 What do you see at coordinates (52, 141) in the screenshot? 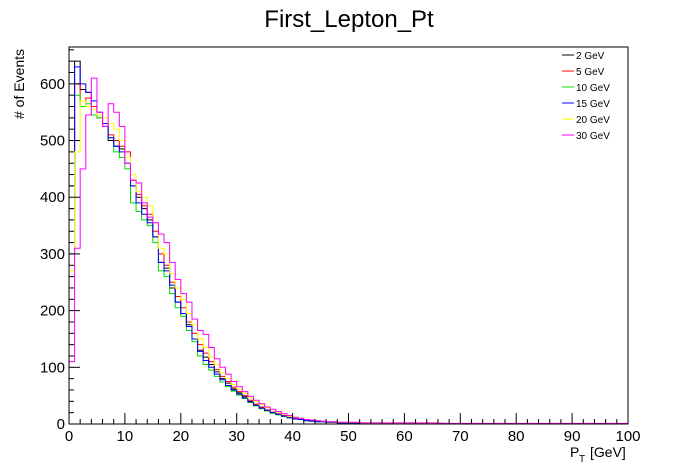
I see `y-tick-label: 500` at bounding box center [52, 141].